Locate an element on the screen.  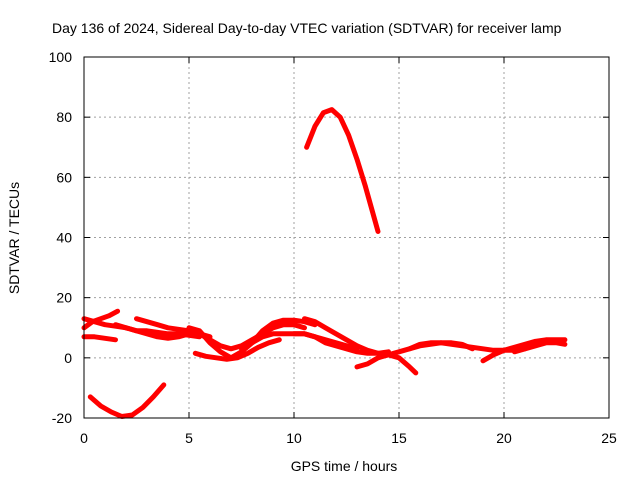
y-tick-label: 80 is located at coordinates (64, 117).